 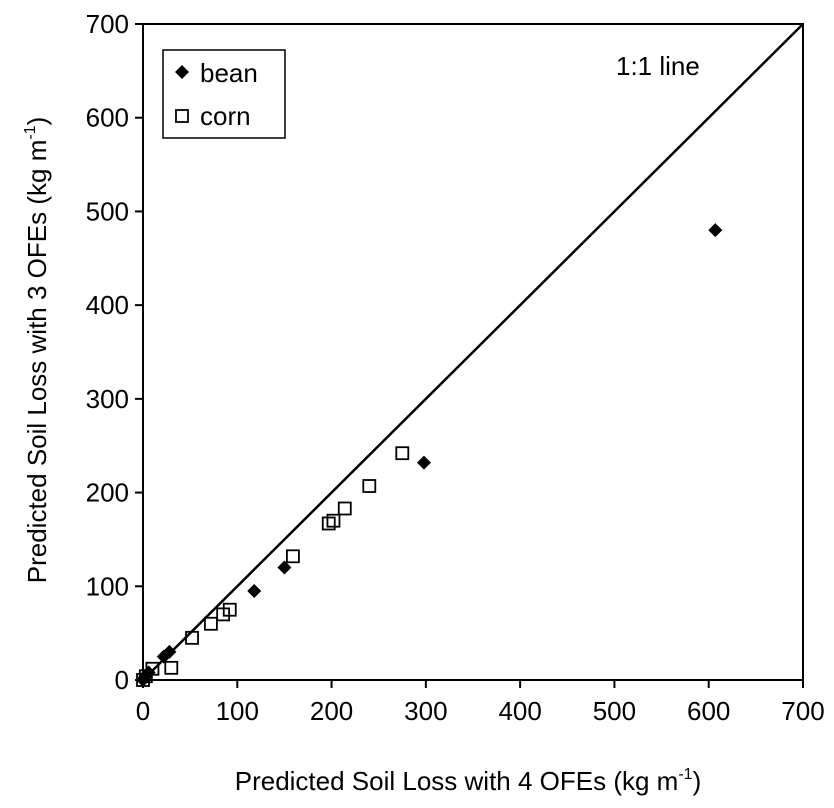 What do you see at coordinates (802, 711) in the screenshot?
I see `x-tick-label: 700` at bounding box center [802, 711].